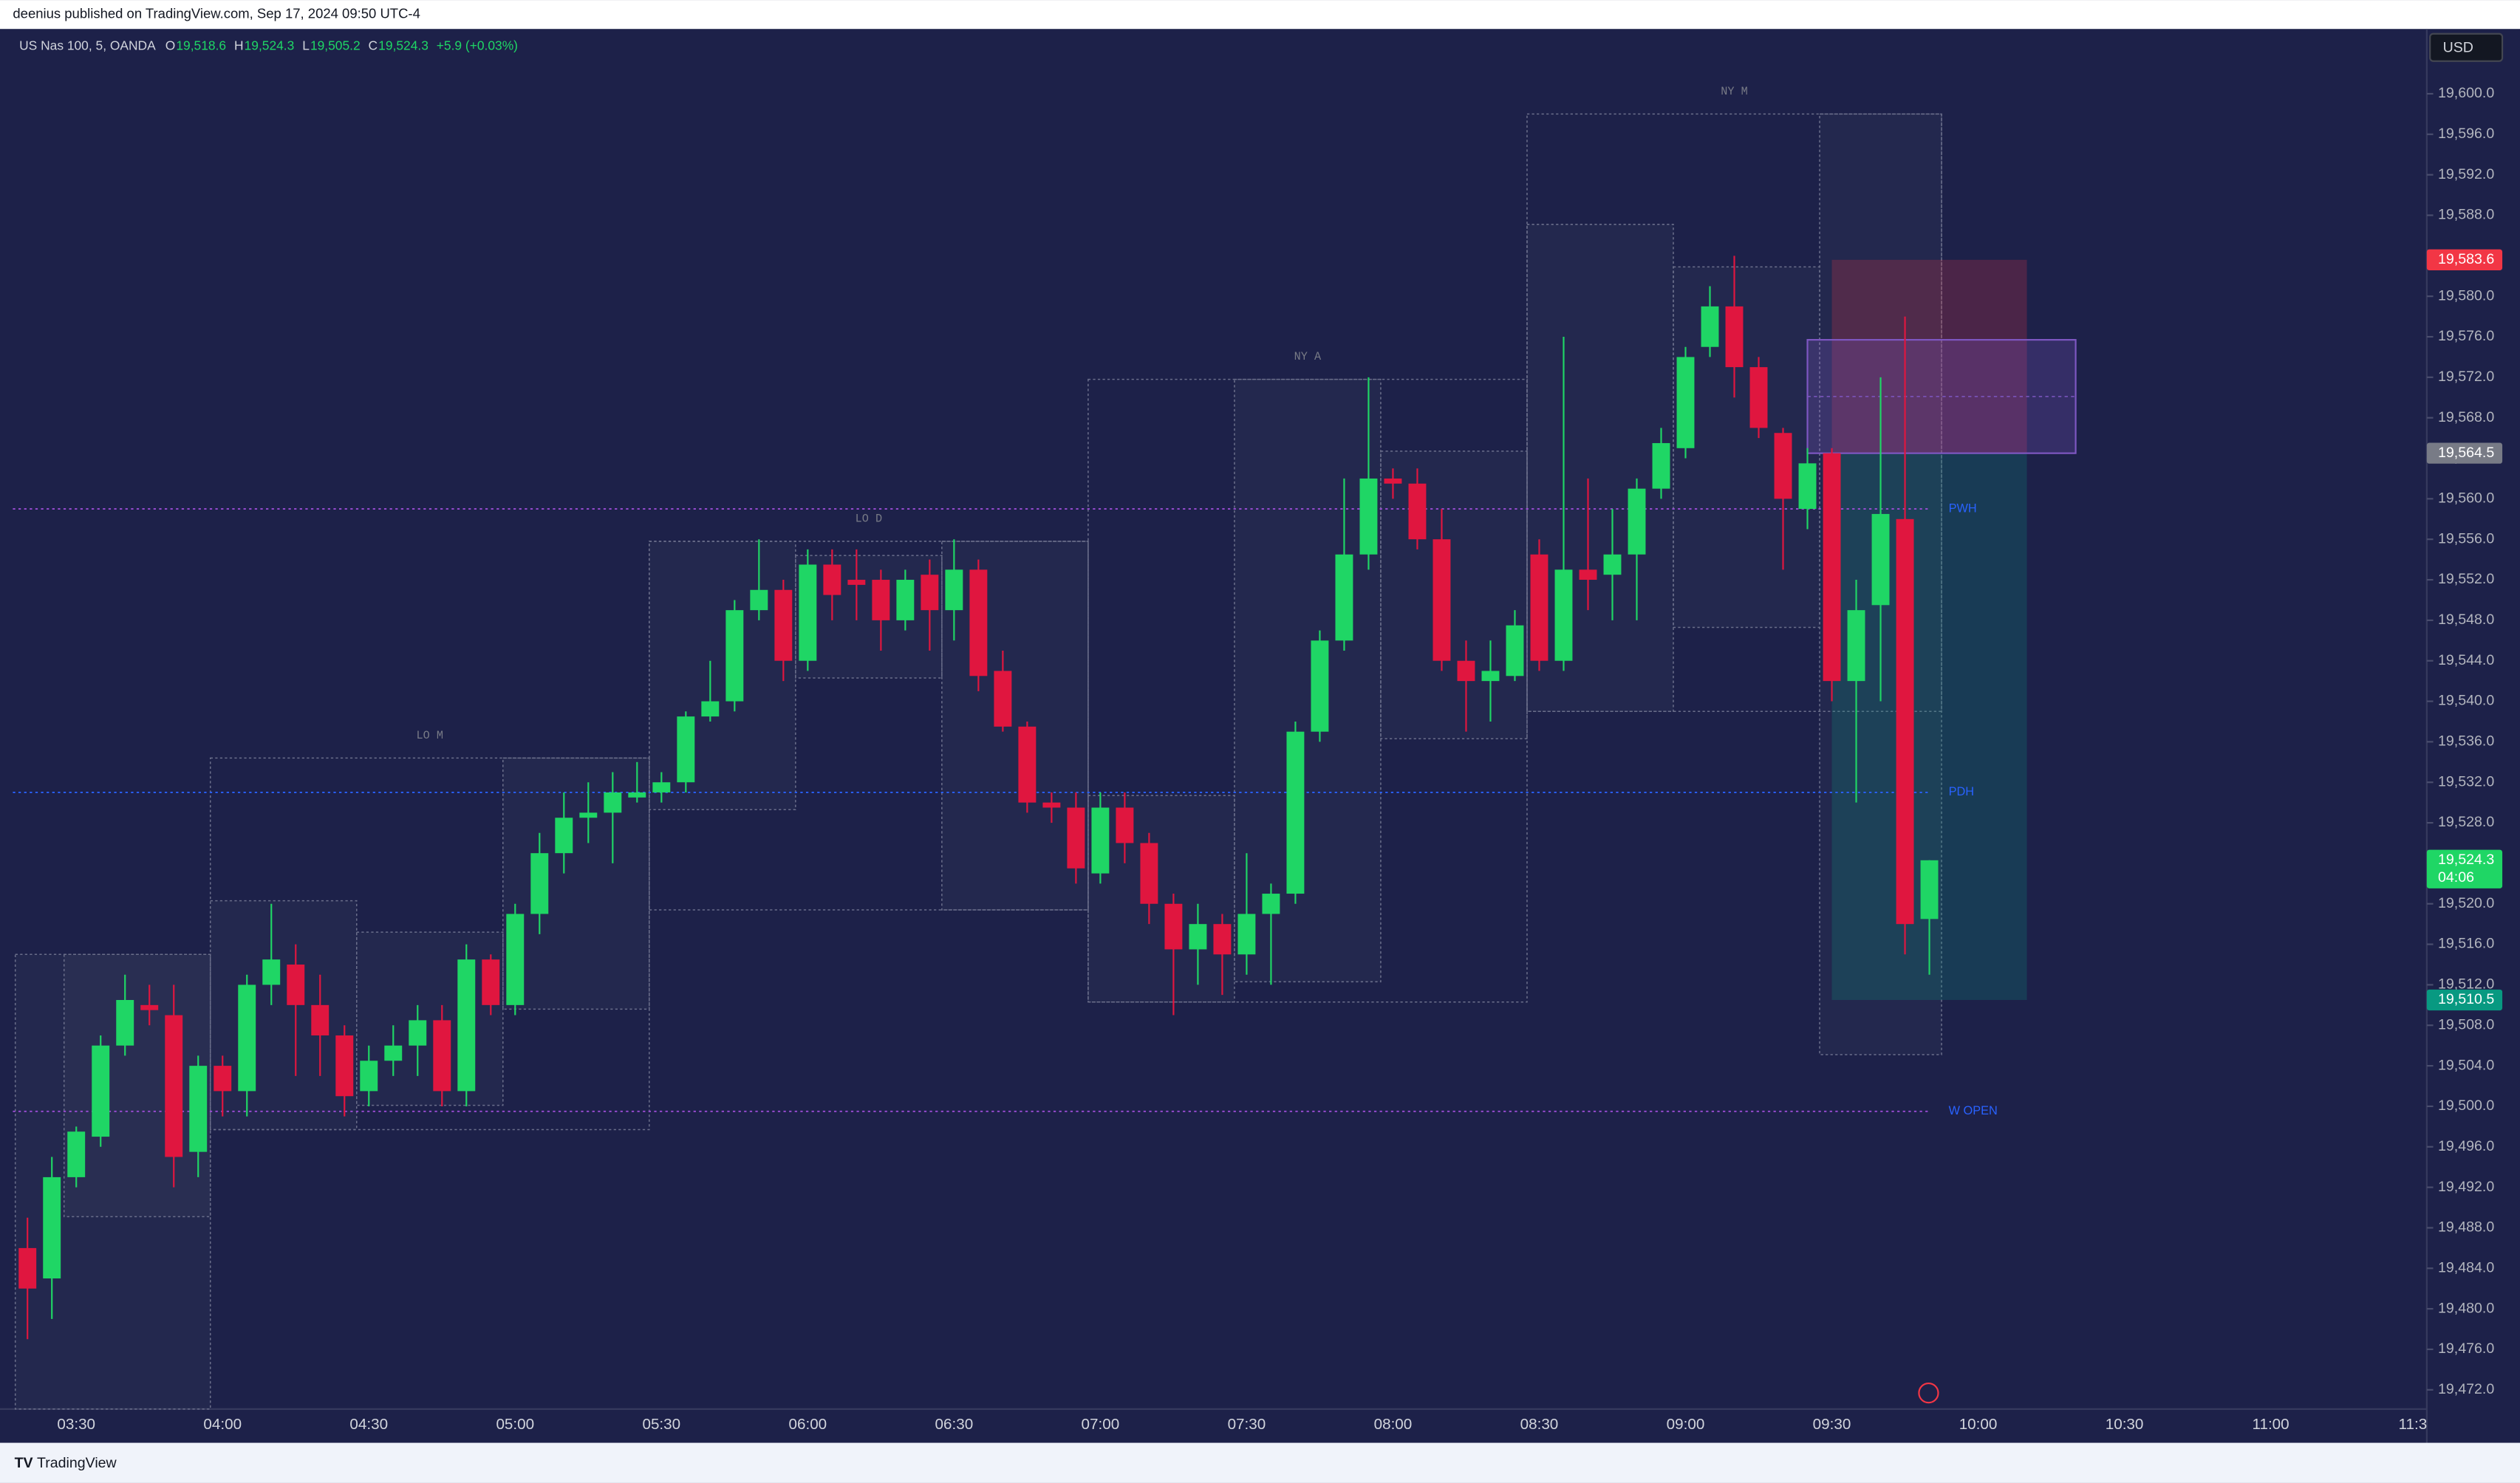  I want to click on x-tick-label: 04:30, so click(368, 1424).